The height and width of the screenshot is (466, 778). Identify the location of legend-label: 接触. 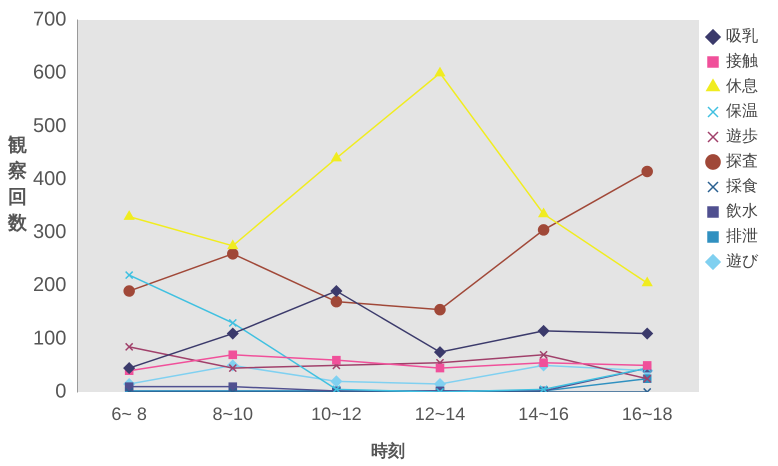
(742, 60).